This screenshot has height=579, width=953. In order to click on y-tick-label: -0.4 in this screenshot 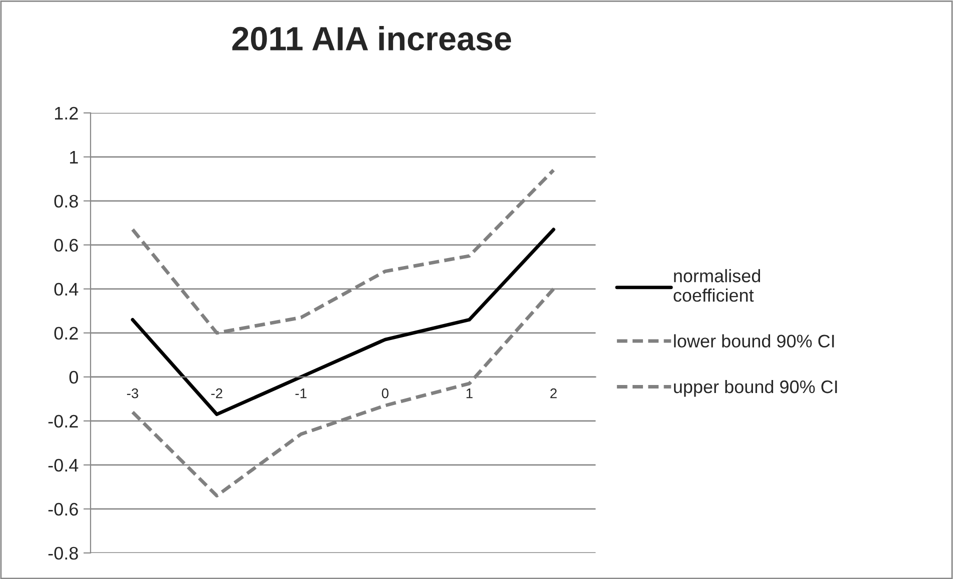, I will do `click(63, 465)`.